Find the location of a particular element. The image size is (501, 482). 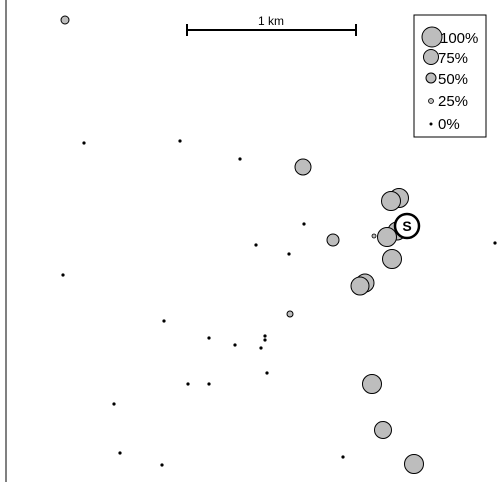

scale-bar: 1 km is located at coordinates (271, 25).